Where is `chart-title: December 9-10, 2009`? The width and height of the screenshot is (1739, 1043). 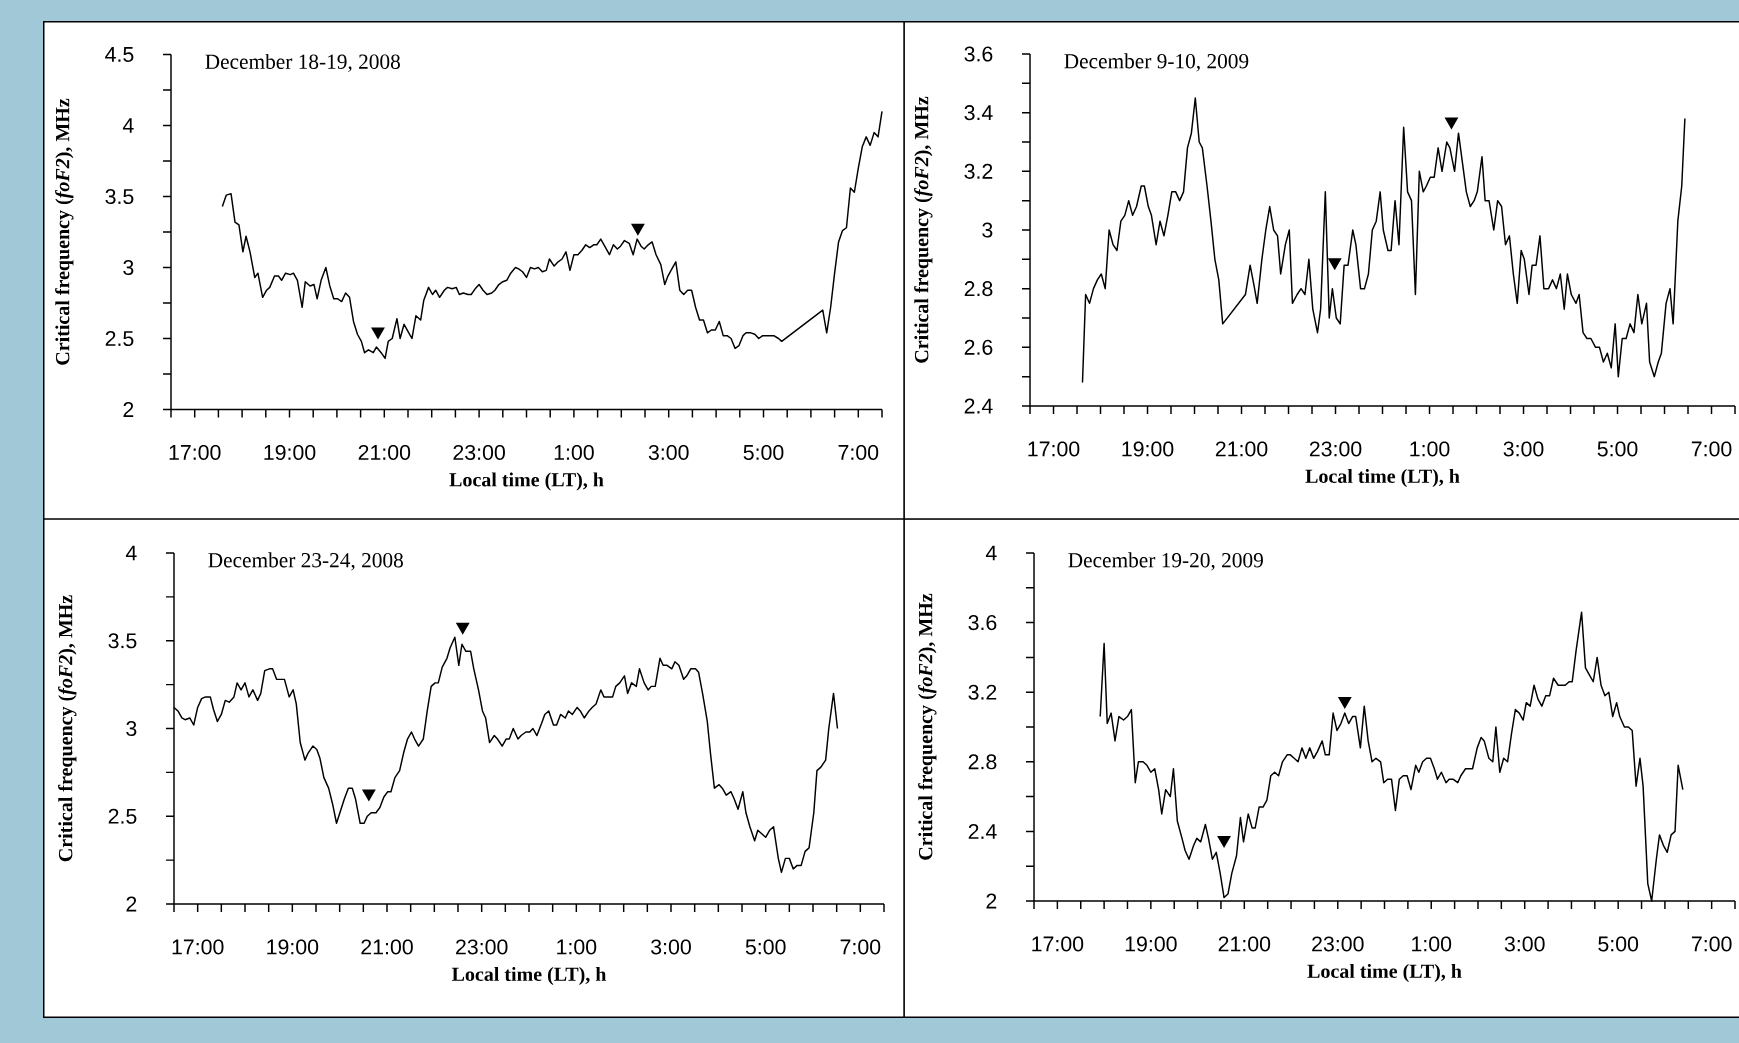
chart-title: December 9-10, 2009 is located at coordinates (1156, 62).